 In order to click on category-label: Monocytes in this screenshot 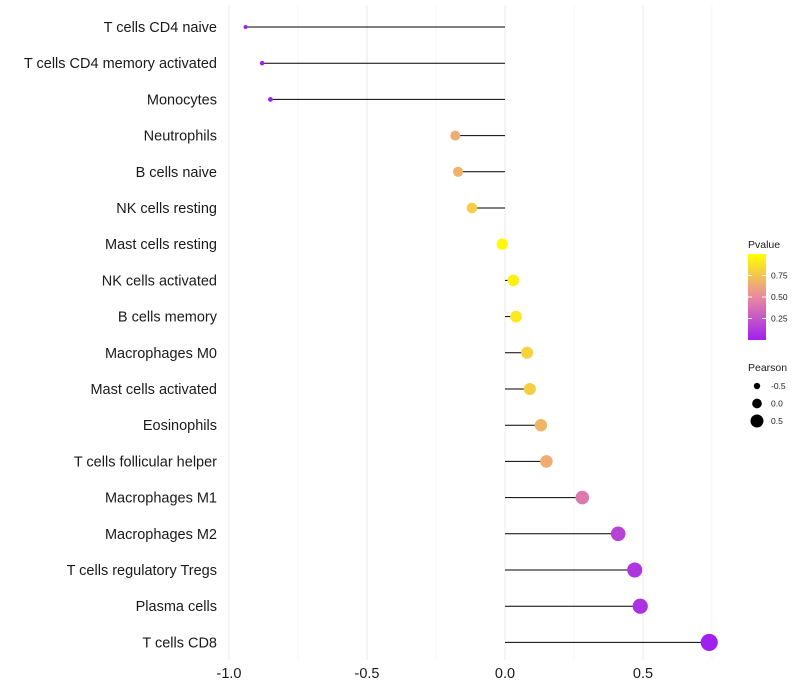, I will do `click(182, 100)`.